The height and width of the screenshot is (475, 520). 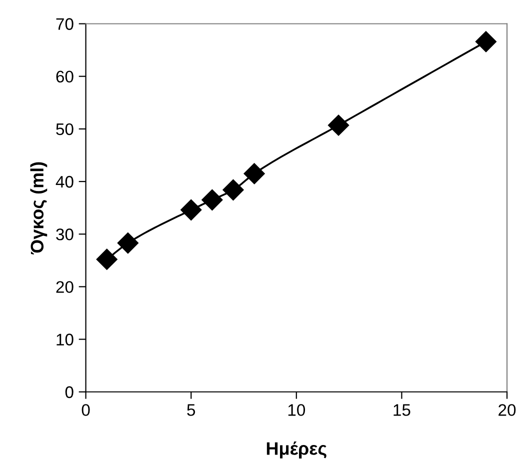 I want to click on y-tick-label: 60, so click(x=65, y=76).